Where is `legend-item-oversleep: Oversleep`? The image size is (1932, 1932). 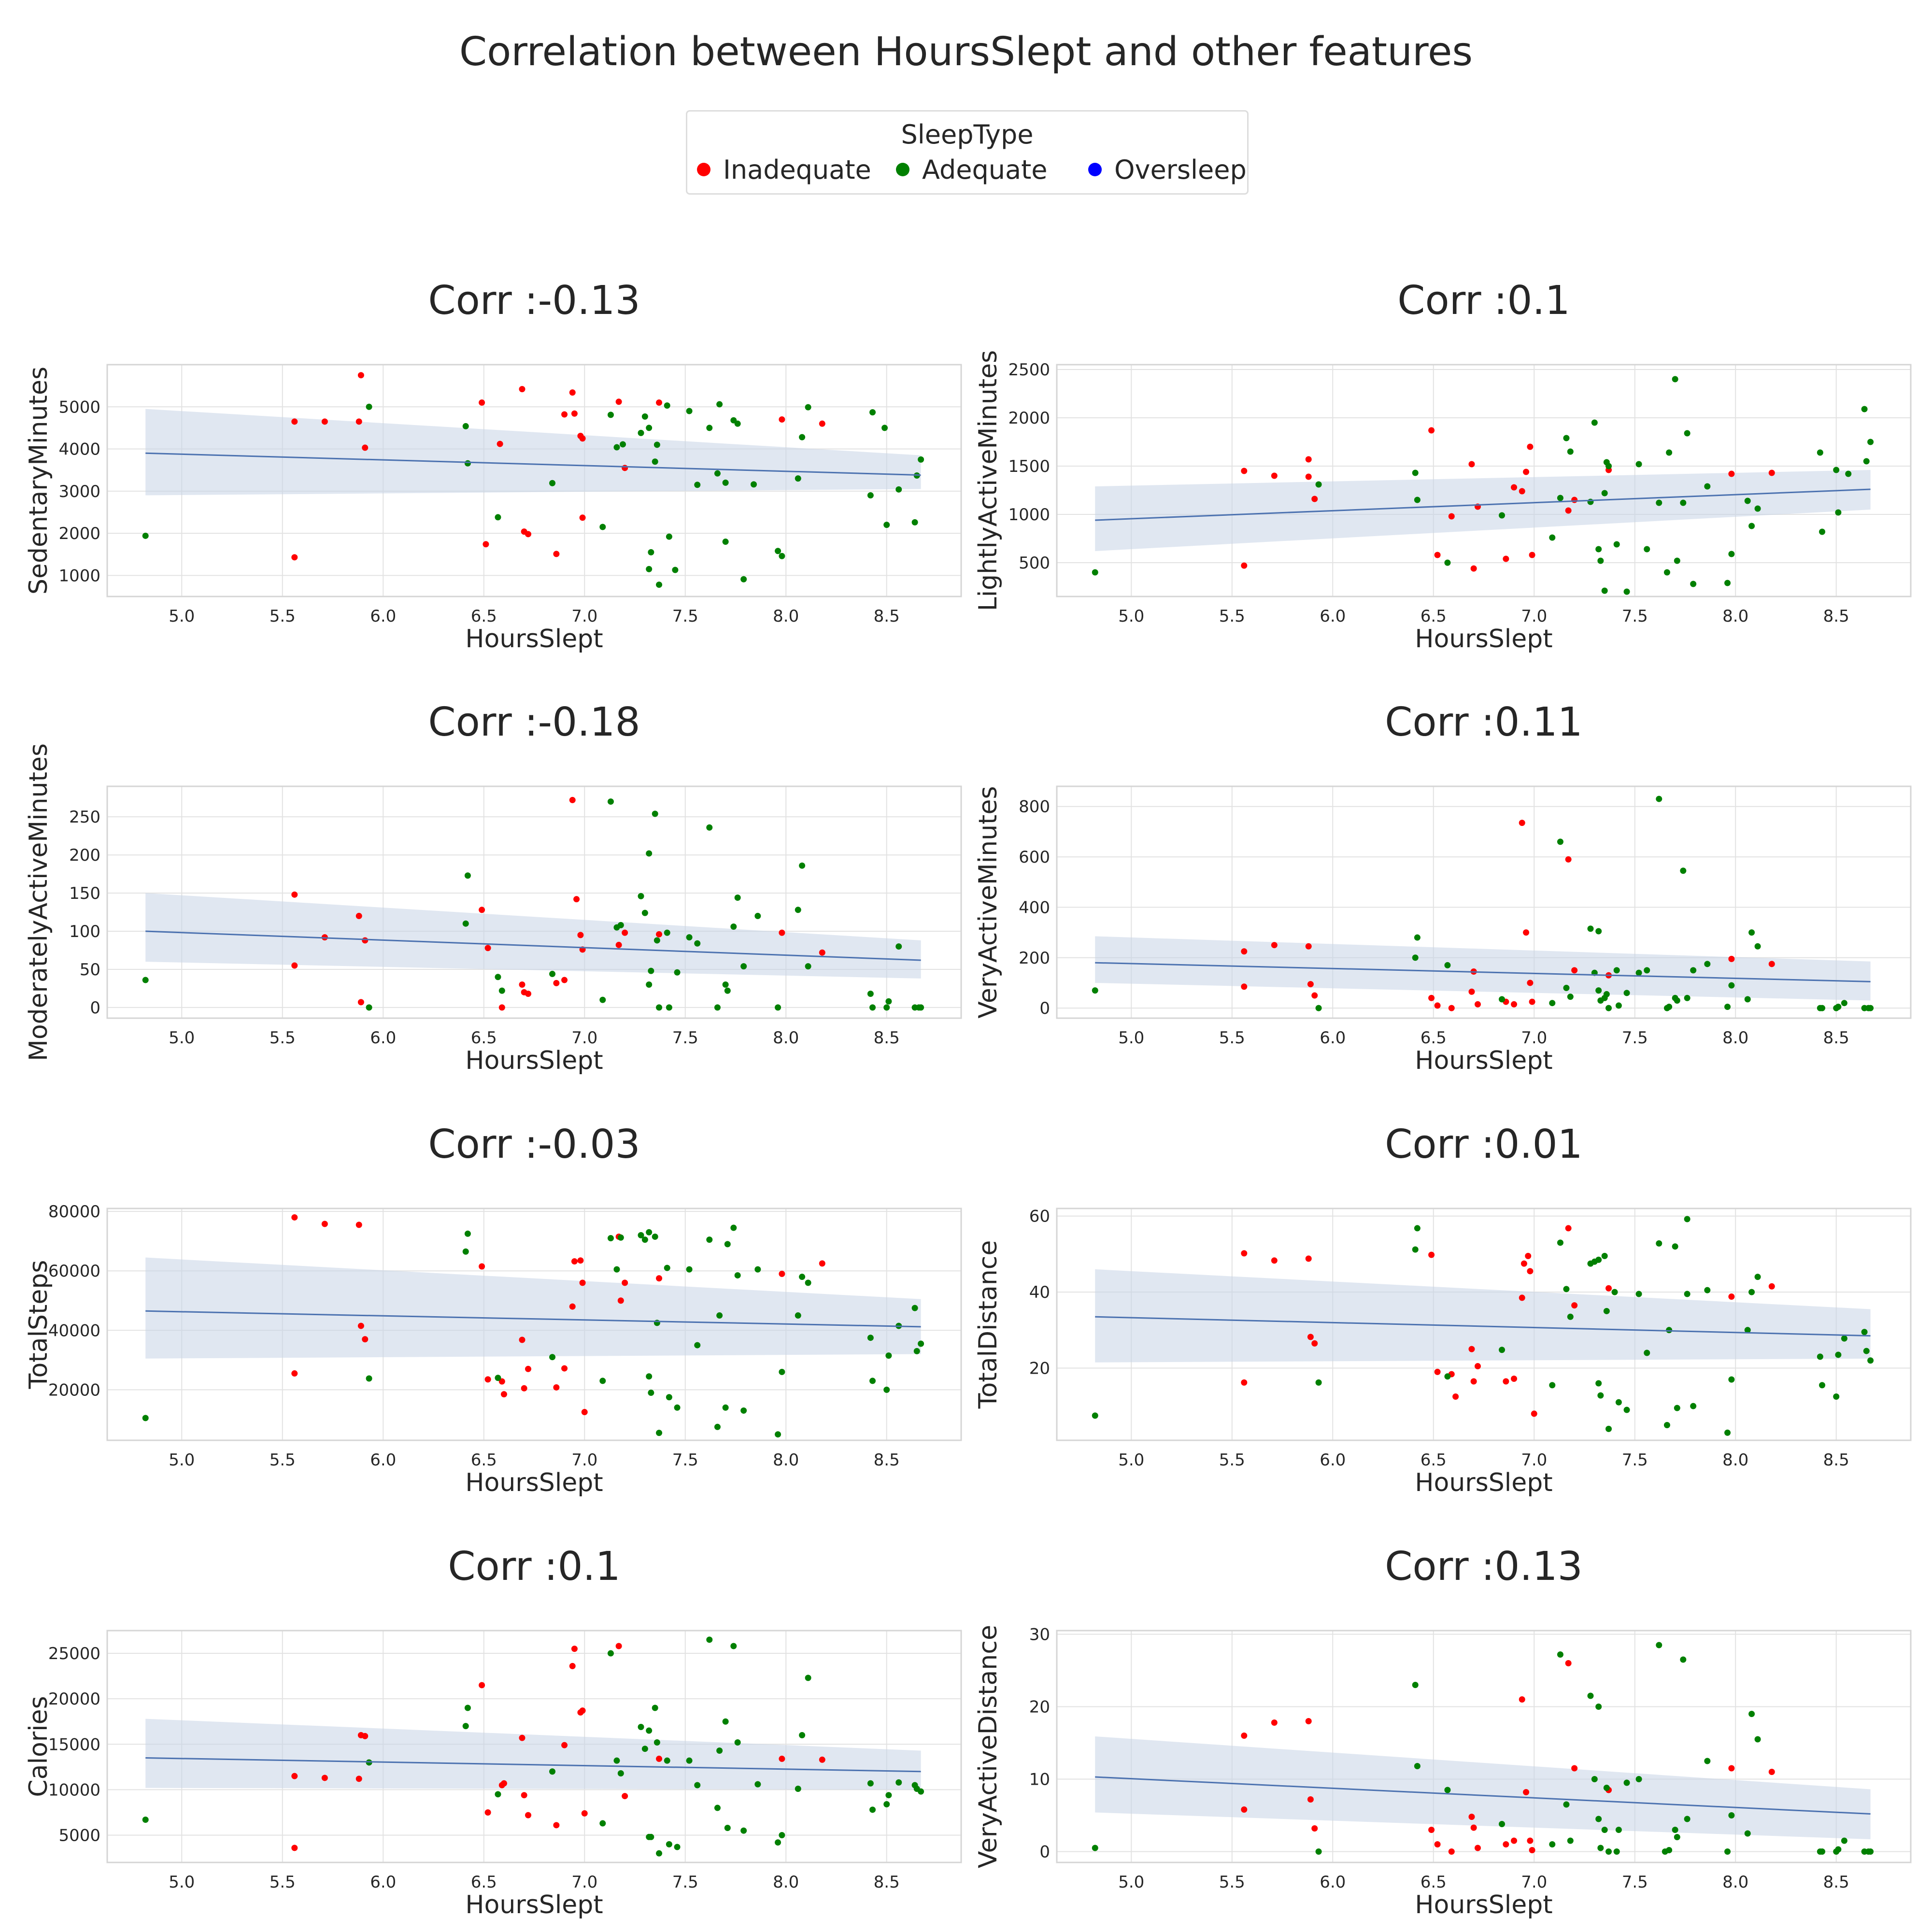 legend-item-oversleep: Oversleep is located at coordinates (1167, 170).